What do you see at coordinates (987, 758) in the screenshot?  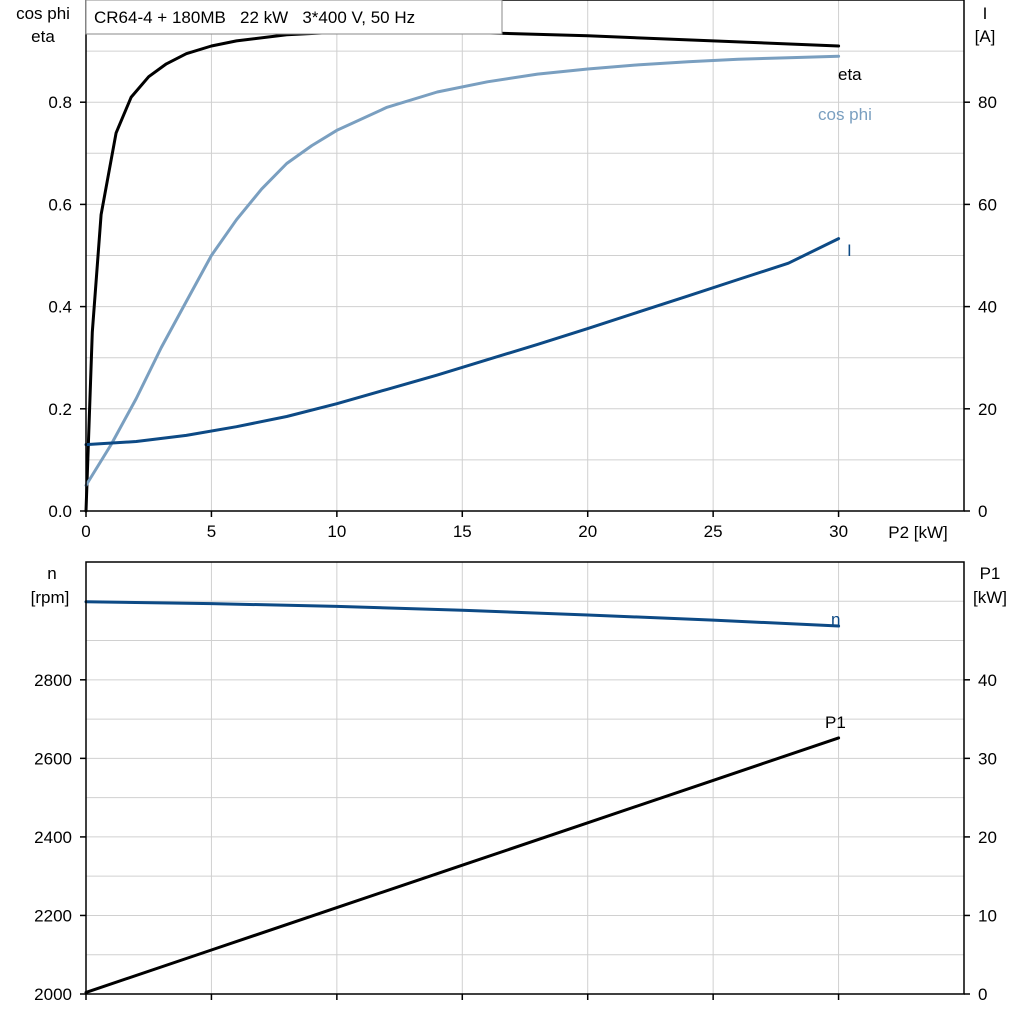 I see `bottom-right-tick-label: 30` at bounding box center [987, 758].